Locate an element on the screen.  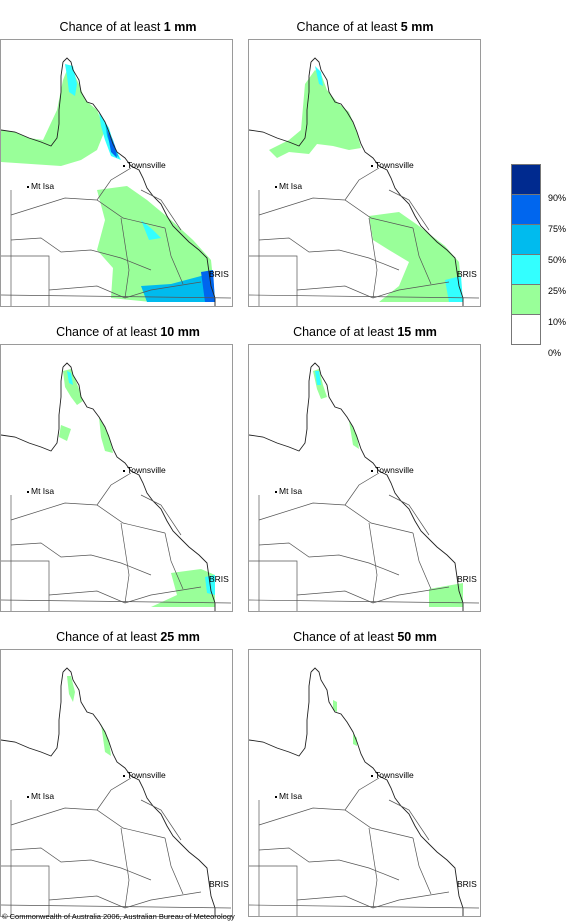
panel-title-5mm: Chance of at least 5 mm is located at coordinates (365, 27).